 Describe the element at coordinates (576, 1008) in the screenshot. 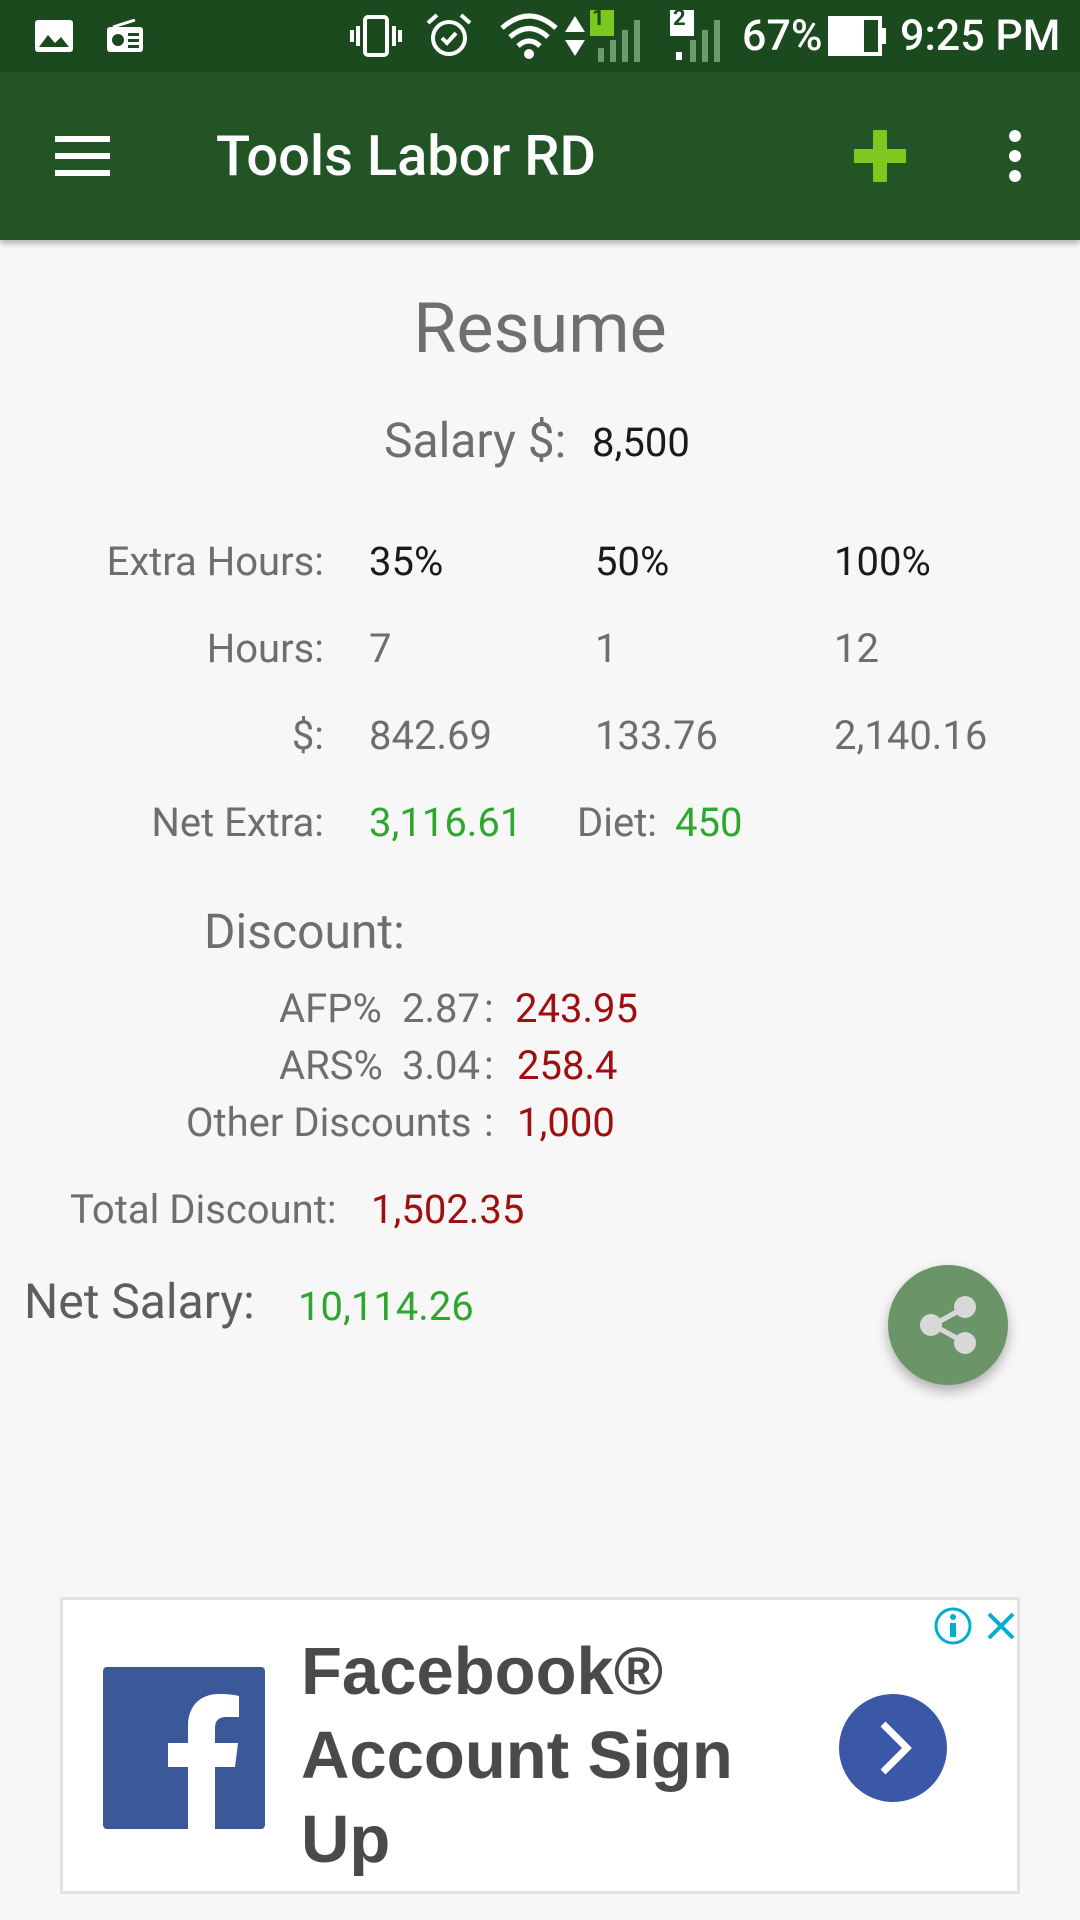

I see `afp-value: 243.95` at that location.